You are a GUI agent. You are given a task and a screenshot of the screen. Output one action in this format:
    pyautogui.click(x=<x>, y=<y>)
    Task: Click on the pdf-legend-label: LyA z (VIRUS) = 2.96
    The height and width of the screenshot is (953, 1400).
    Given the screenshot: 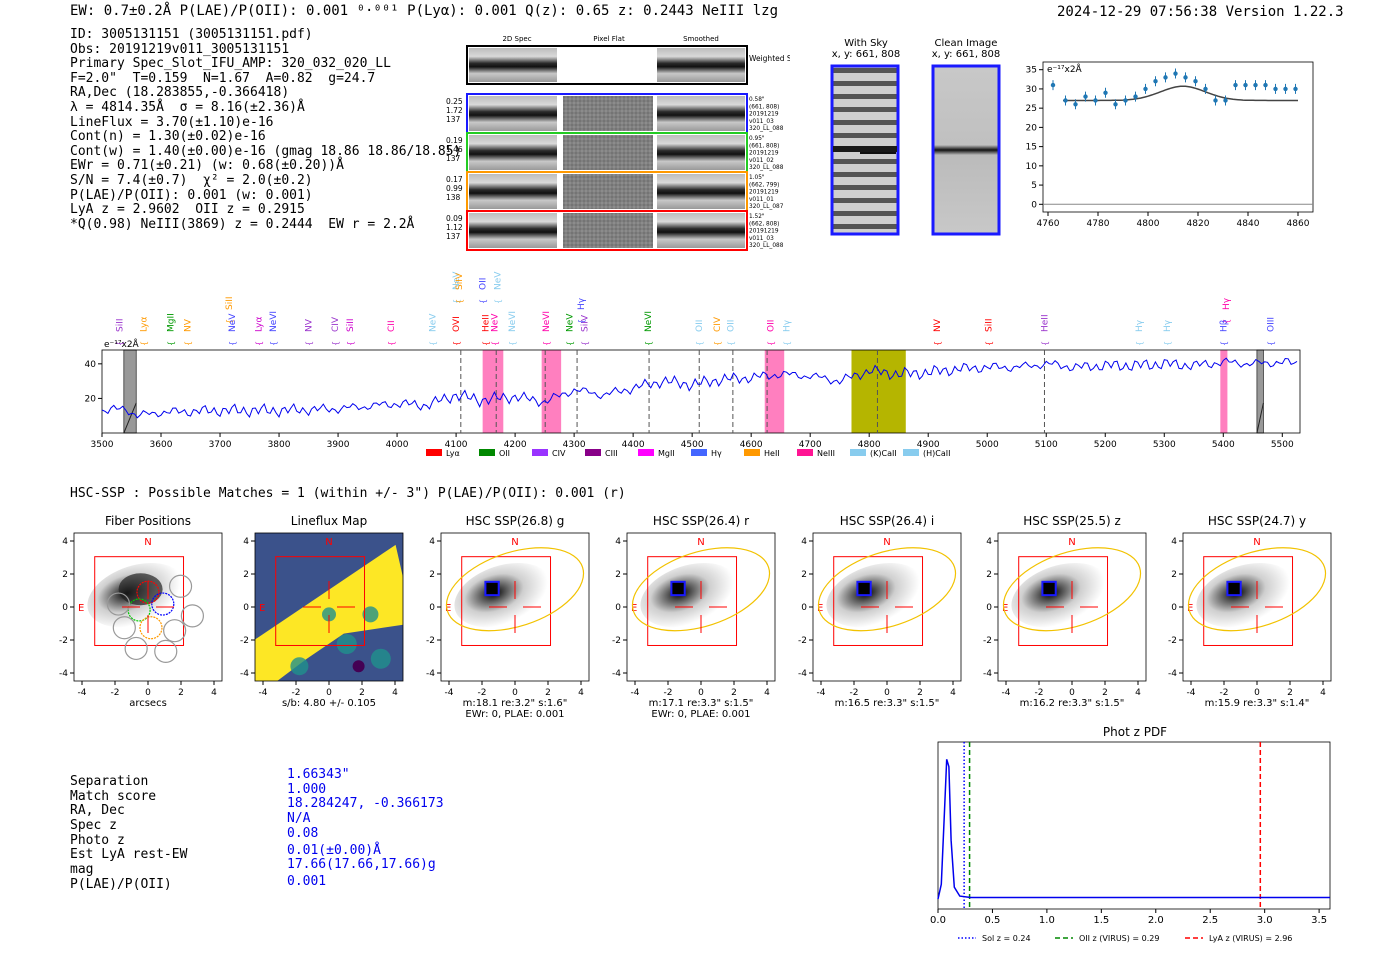 What is the action you would take?
    pyautogui.click(x=1250, y=938)
    